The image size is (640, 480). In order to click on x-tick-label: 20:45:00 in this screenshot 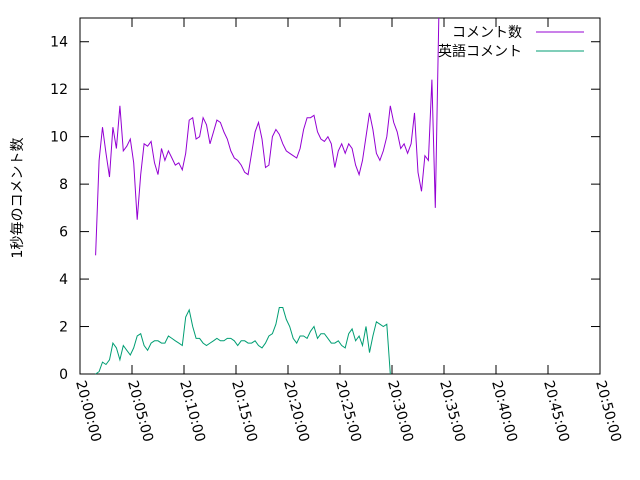, I will do `click(556, 411)`.